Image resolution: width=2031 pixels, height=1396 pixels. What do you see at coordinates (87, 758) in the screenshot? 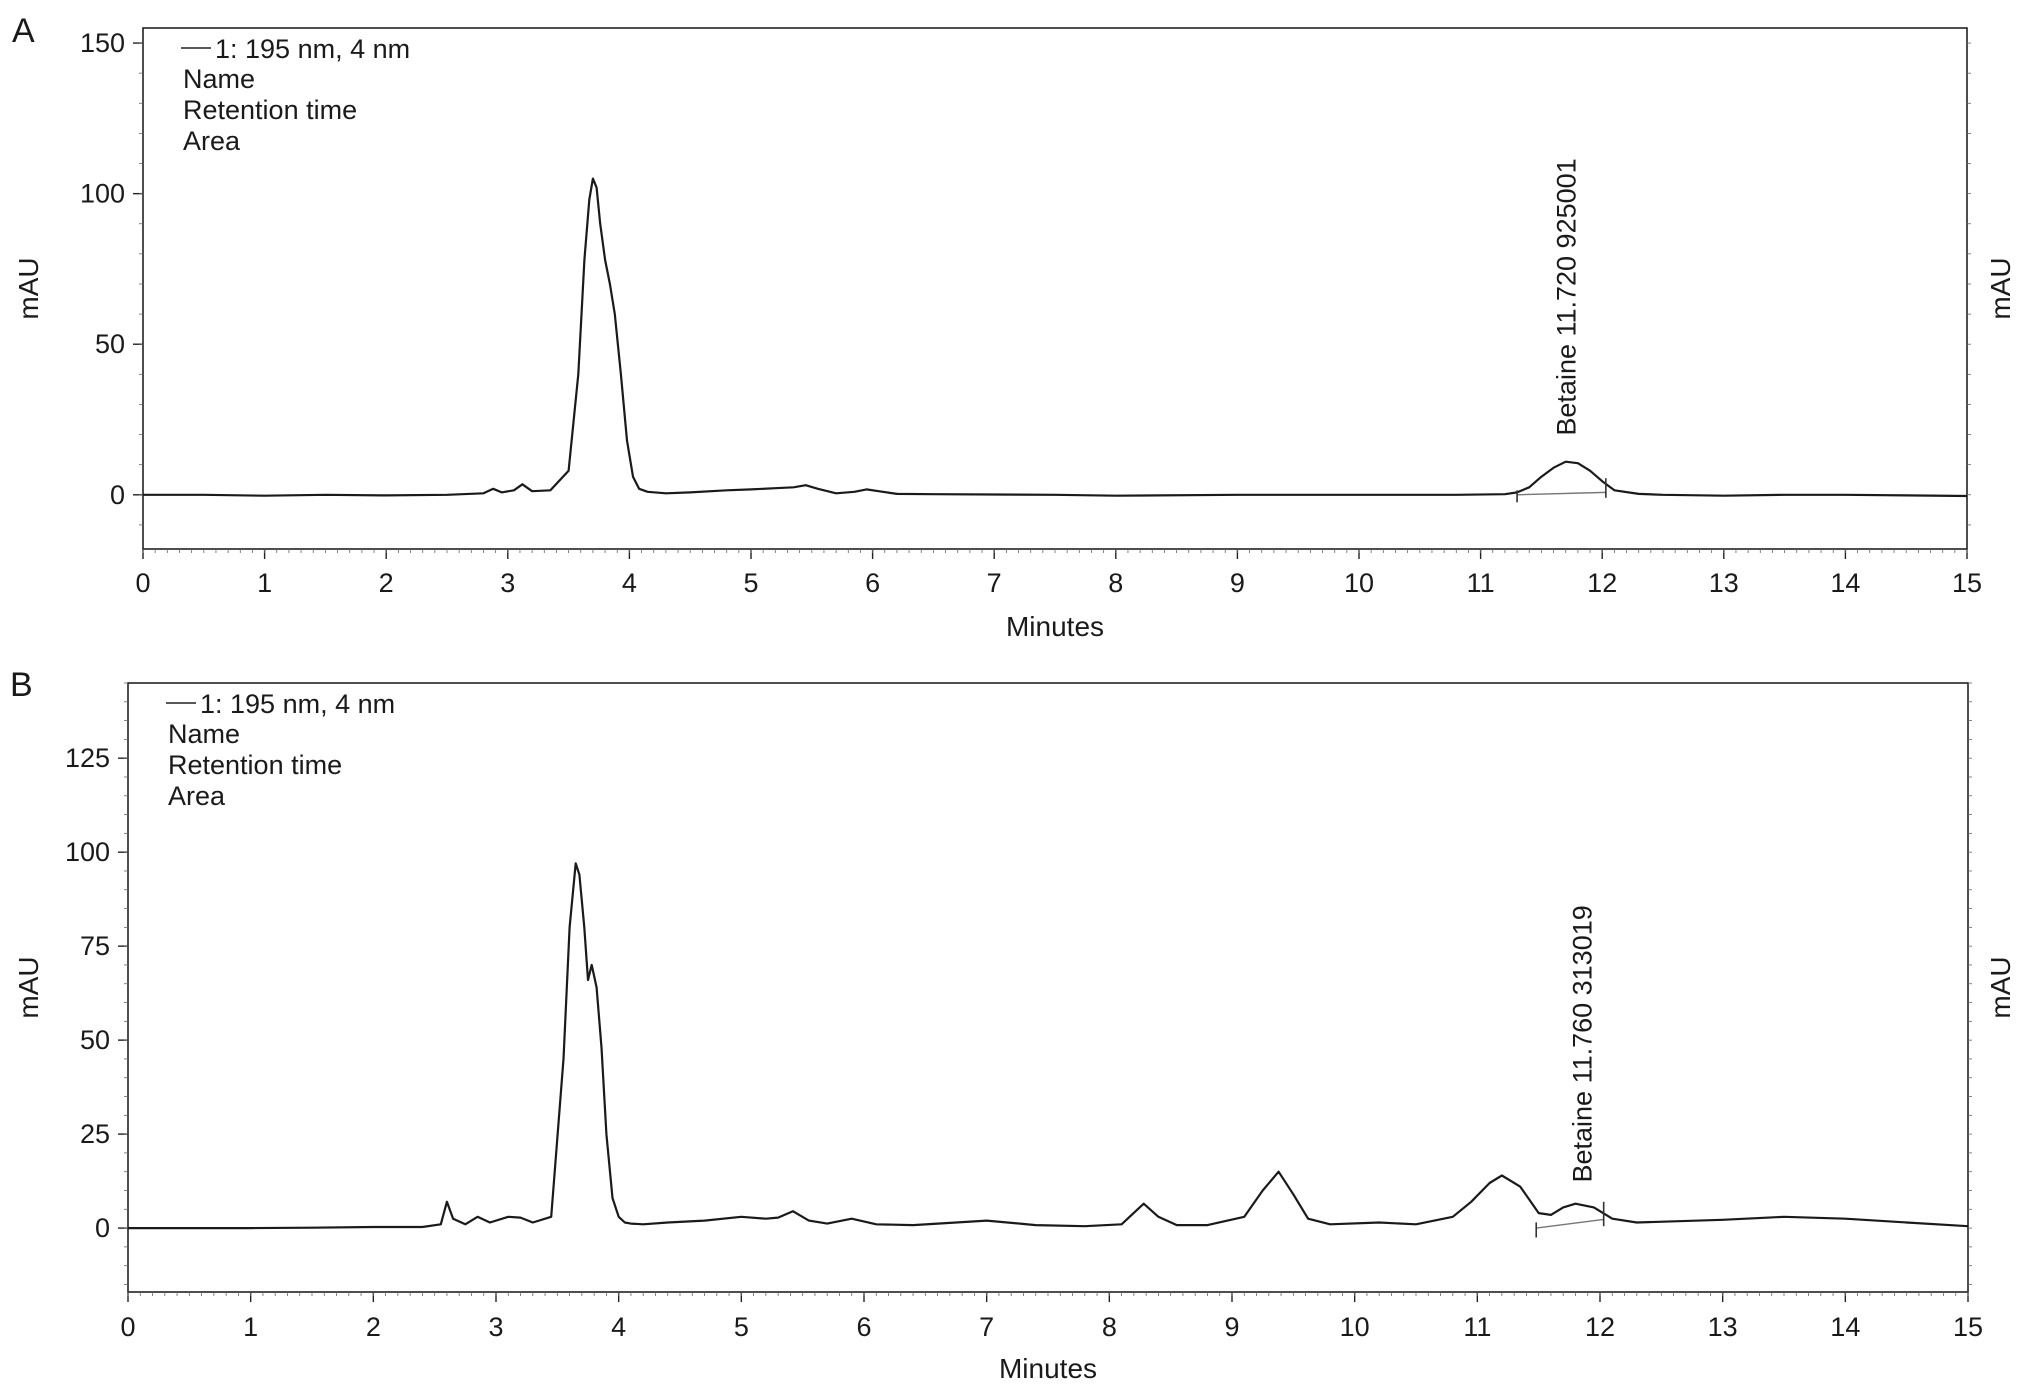
I see `y-tick-label: 125` at bounding box center [87, 758].